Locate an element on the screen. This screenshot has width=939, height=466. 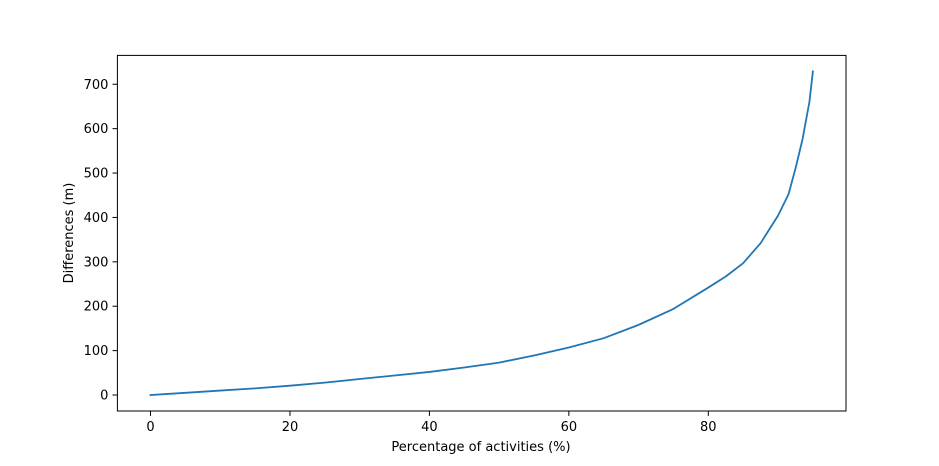
y-axis-label: Differences (m) is located at coordinates (69, 233).